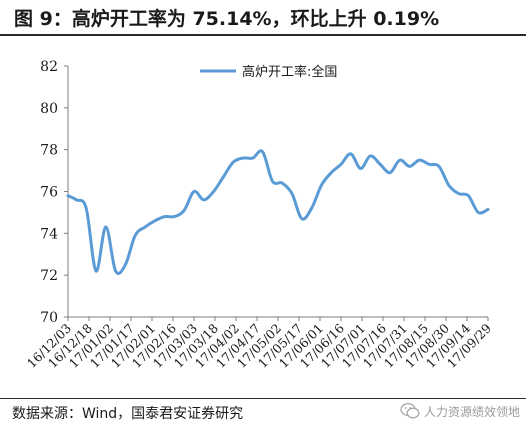 The height and width of the screenshot is (427, 526). Describe the element at coordinates (49, 318) in the screenshot. I see `y-tick-label: 70` at that location.